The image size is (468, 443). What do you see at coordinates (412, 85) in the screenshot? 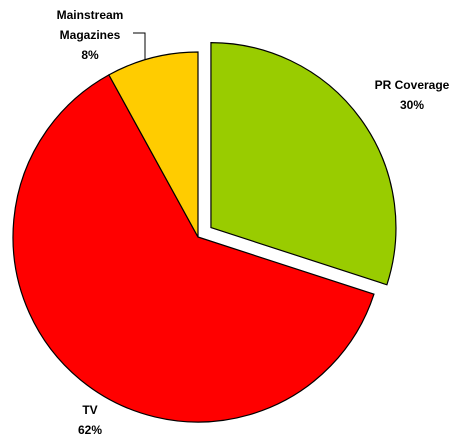
I see `slice-label: PR Coverage` at bounding box center [412, 85].